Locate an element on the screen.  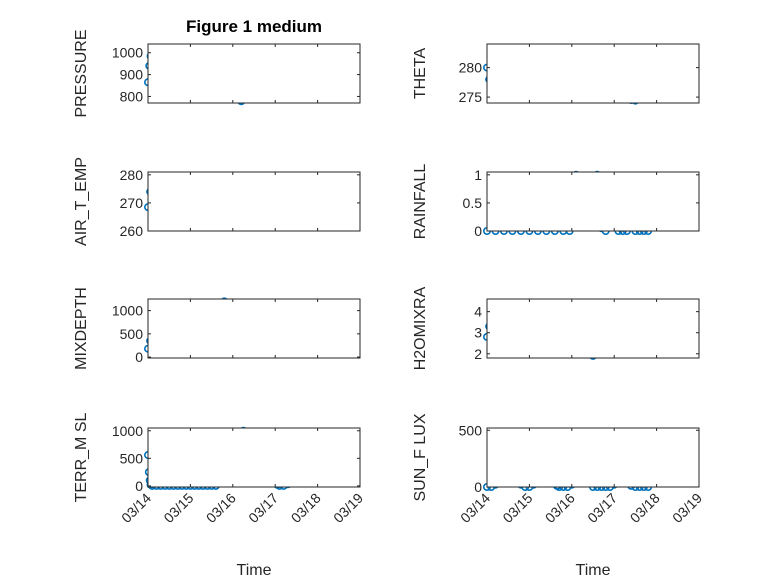
subplot-air_temp: 260 270 280 AIR_T_EMP is located at coordinates (217, 201).